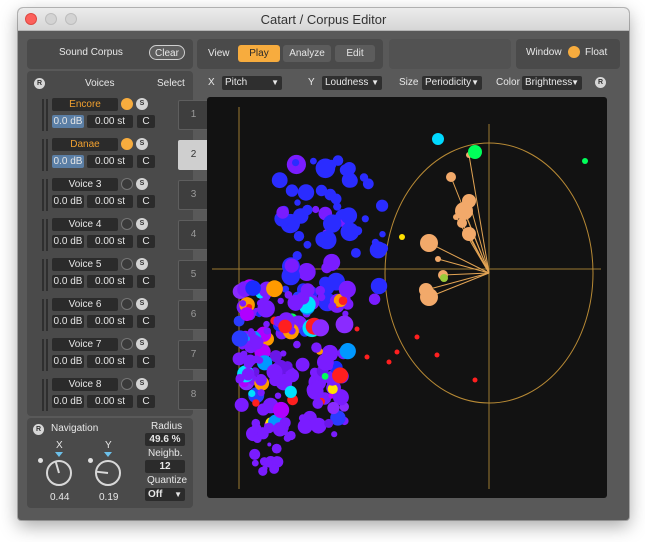 This screenshot has height=542, width=645. What do you see at coordinates (85, 224) in the screenshot?
I see `voice-name: Voice 4` at bounding box center [85, 224].